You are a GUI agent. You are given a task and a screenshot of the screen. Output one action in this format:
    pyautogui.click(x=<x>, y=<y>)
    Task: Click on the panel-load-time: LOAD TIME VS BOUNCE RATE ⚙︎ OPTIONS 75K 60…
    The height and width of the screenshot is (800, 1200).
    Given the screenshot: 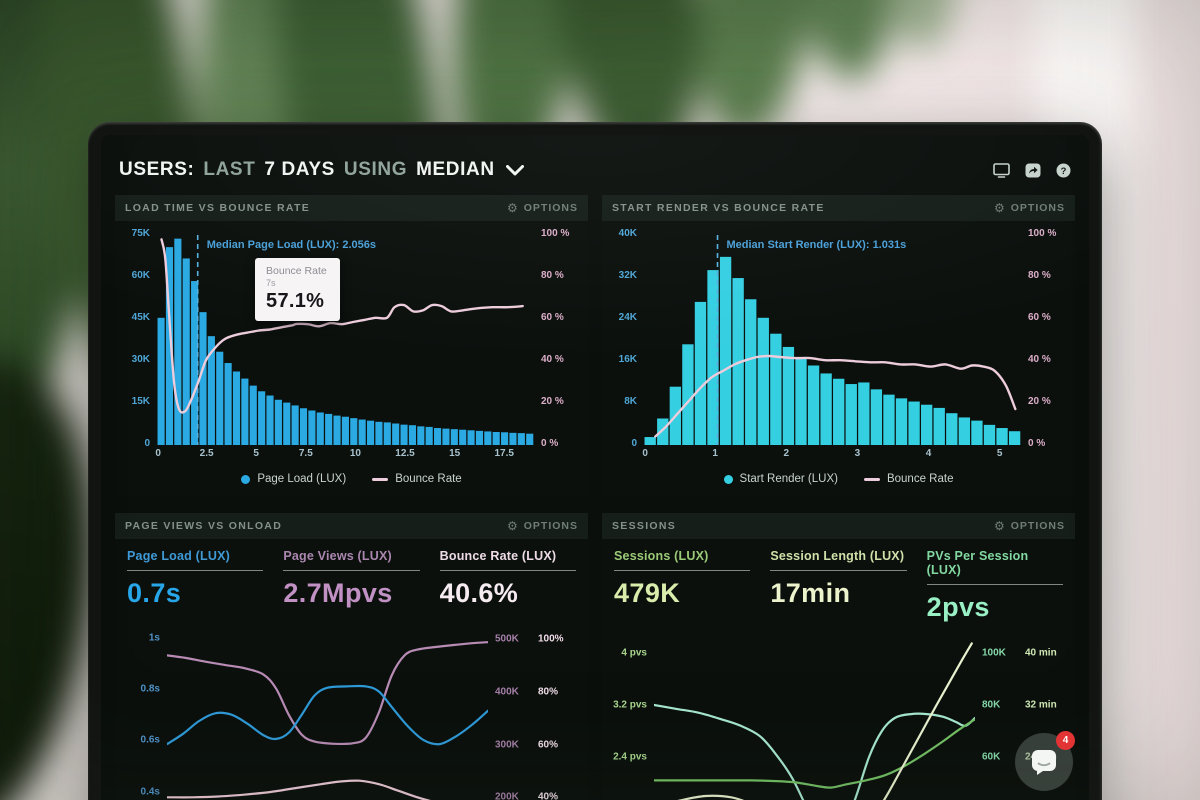 What is the action you would take?
    pyautogui.click(x=351, y=346)
    